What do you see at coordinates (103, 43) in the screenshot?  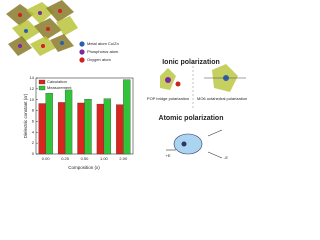 I see `atom-label: Metal atom Cu/Zn` at bounding box center [103, 43].